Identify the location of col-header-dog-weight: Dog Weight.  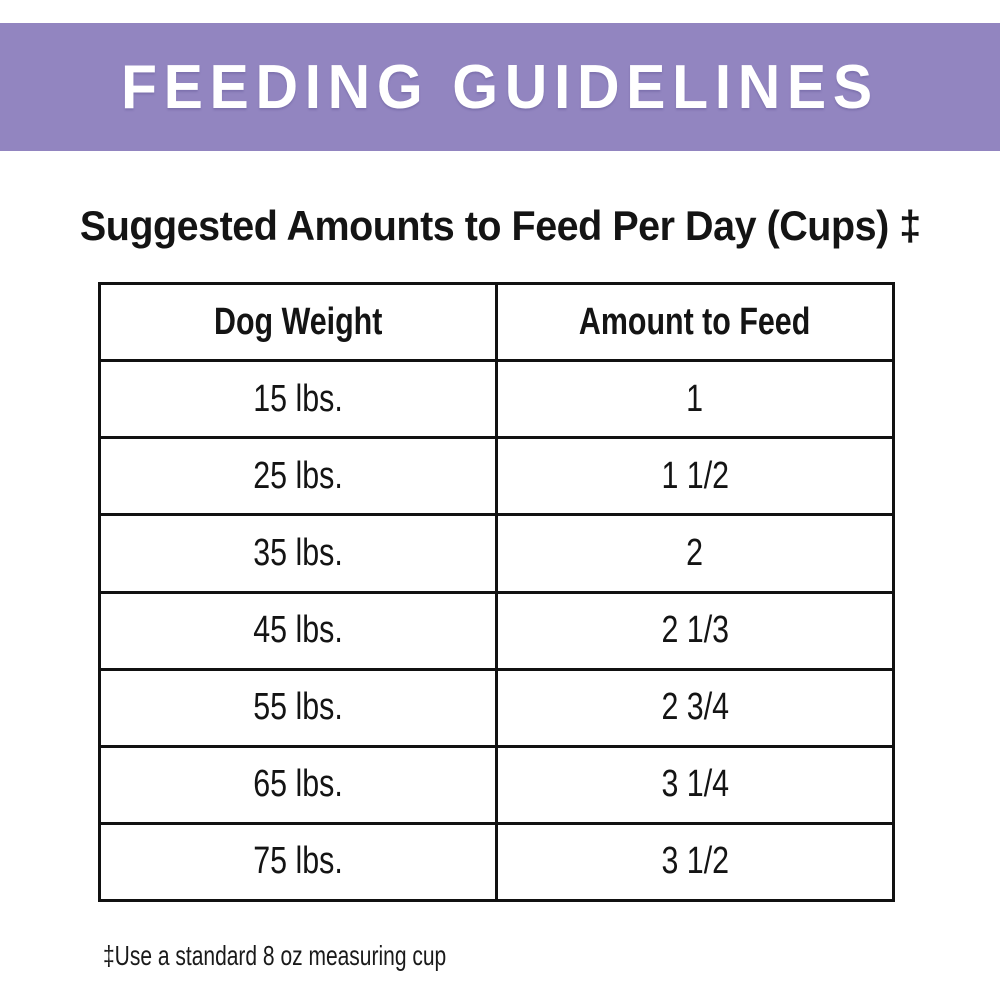
(299, 322).